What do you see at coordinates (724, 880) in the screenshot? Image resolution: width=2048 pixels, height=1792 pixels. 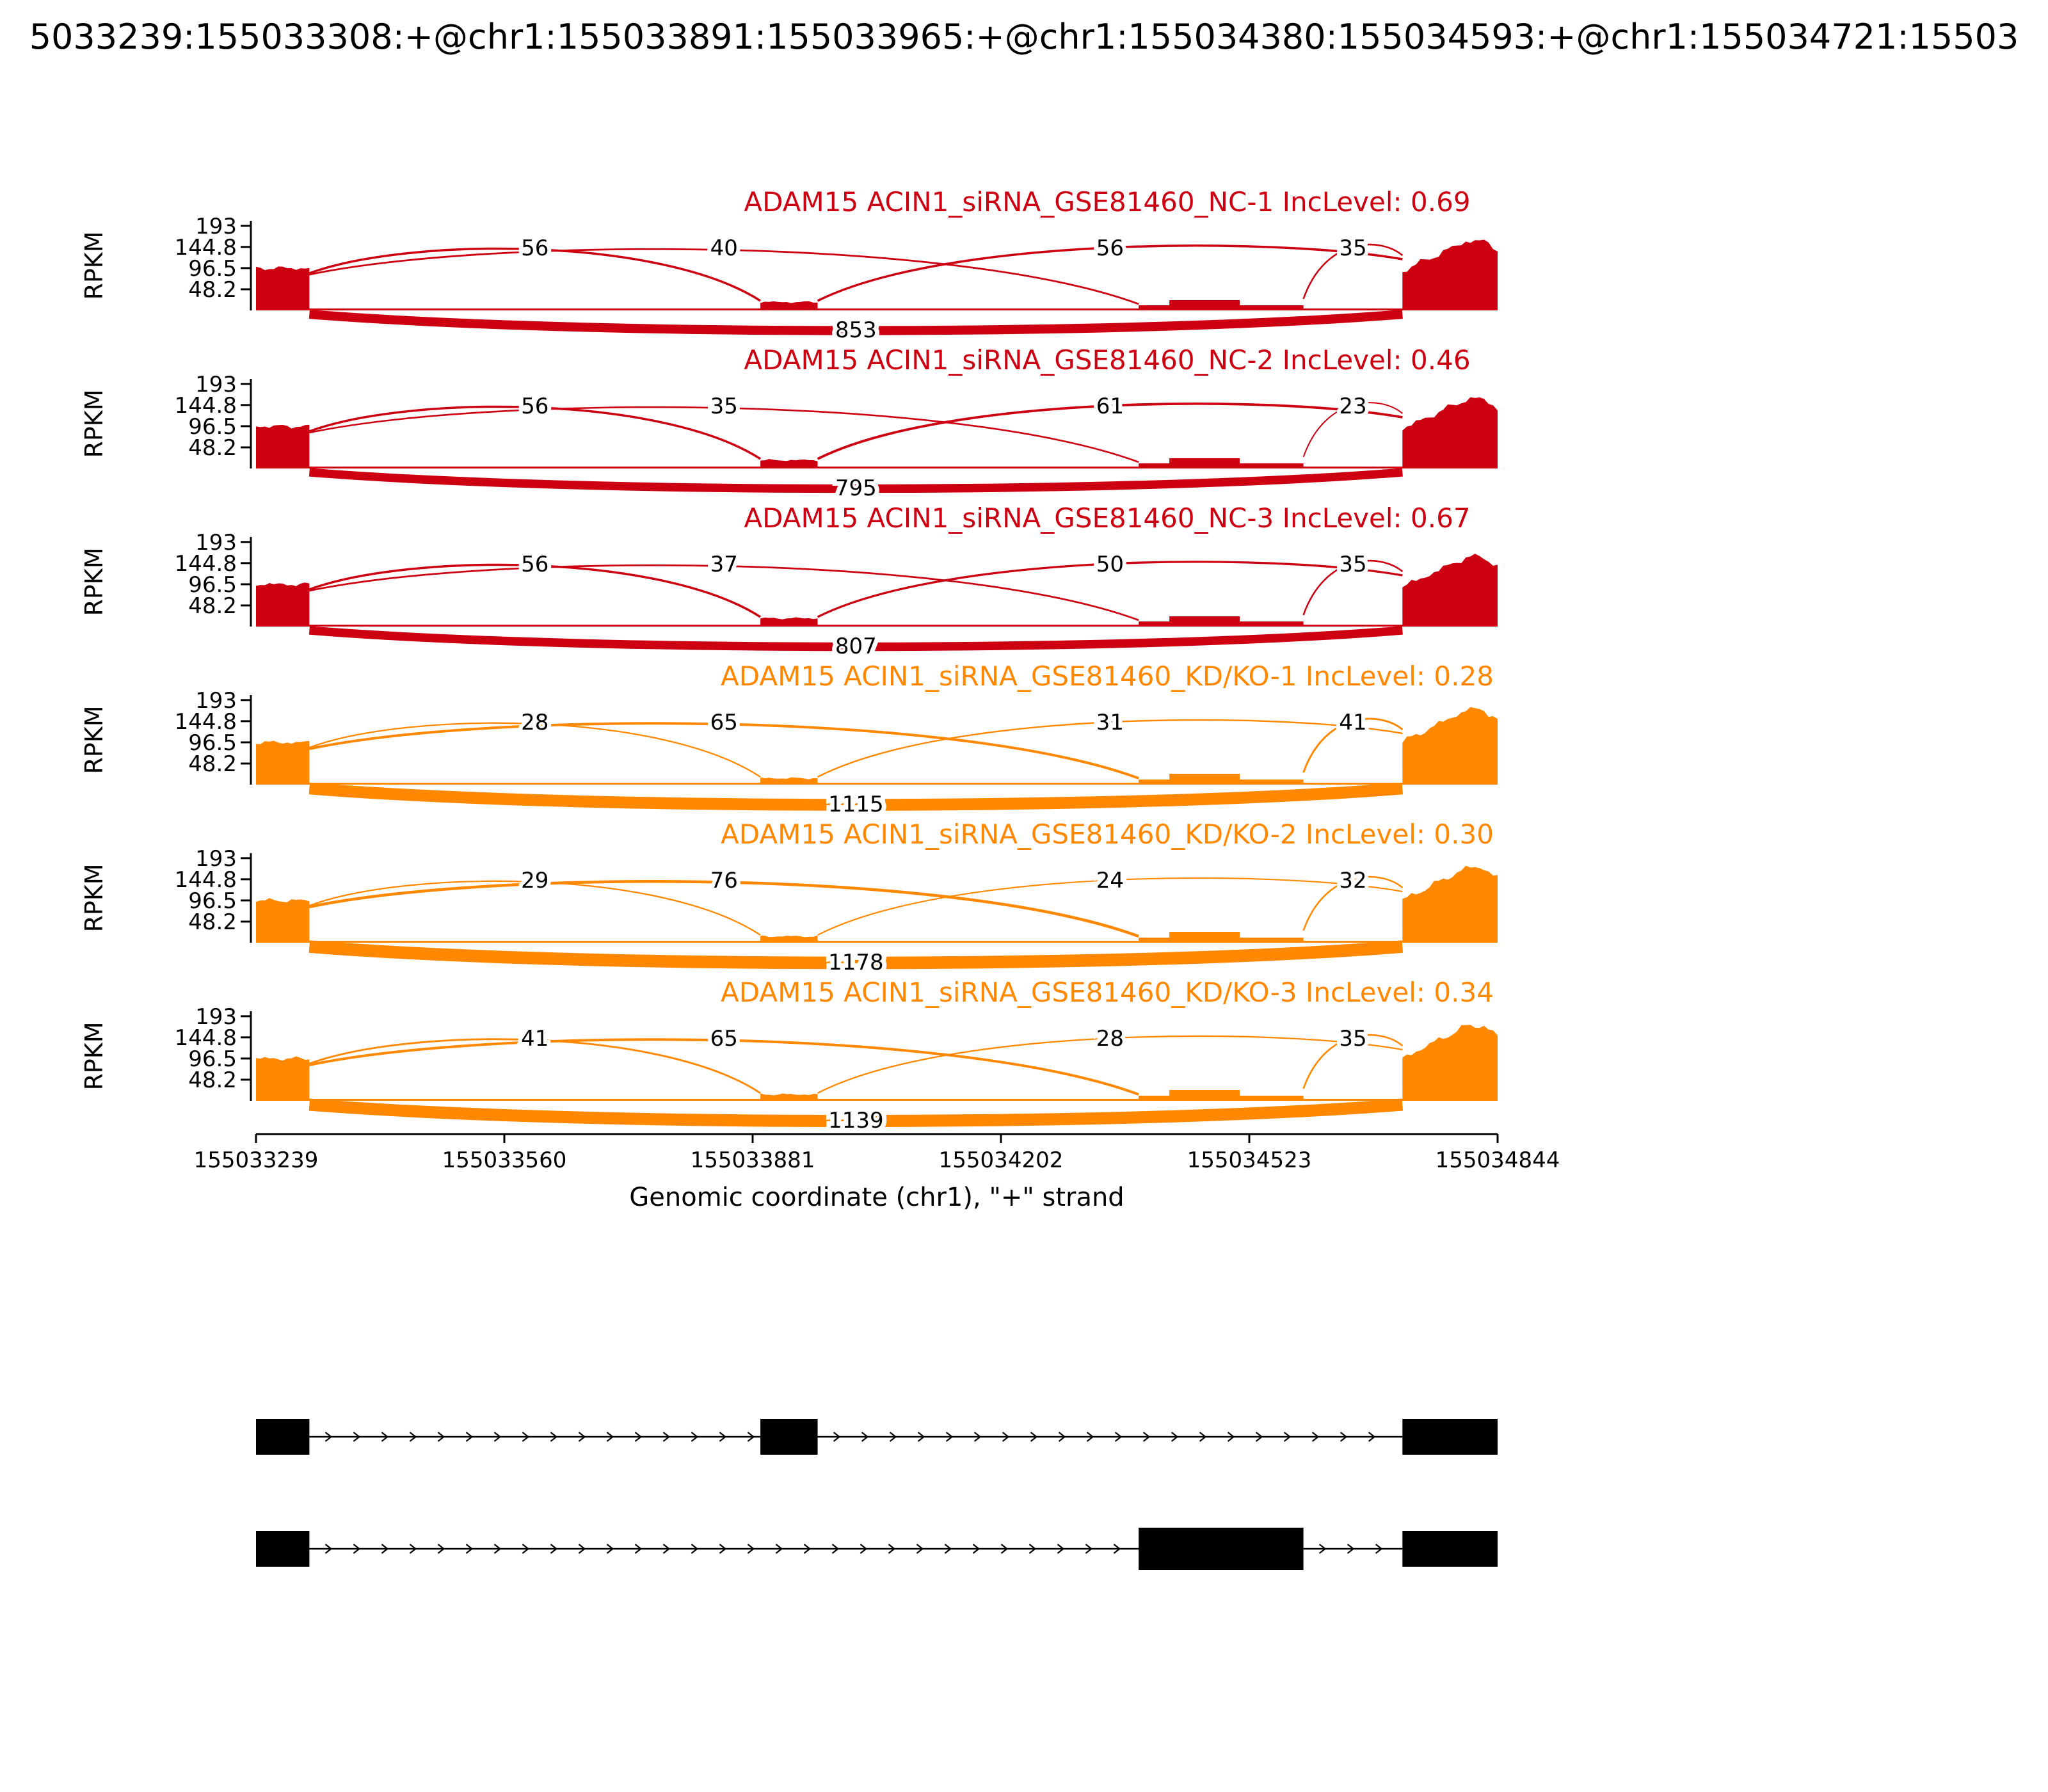 I see `junction-count-label: 76` at bounding box center [724, 880].